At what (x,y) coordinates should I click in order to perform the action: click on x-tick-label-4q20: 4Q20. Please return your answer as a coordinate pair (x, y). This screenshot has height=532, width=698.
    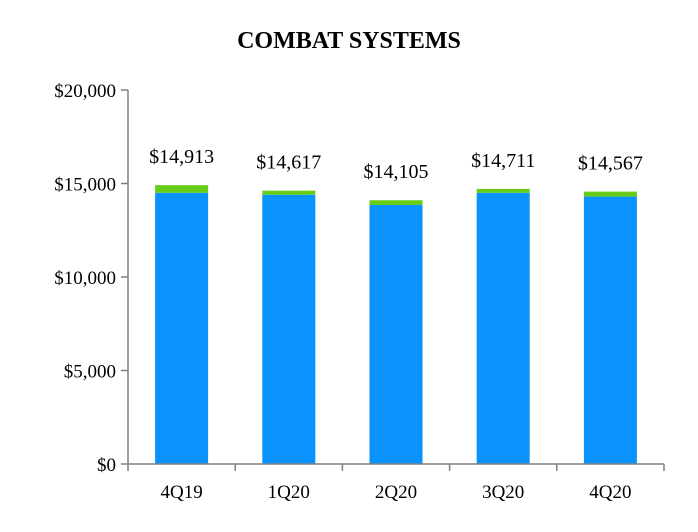
    Looking at the image, I should click on (610, 492).